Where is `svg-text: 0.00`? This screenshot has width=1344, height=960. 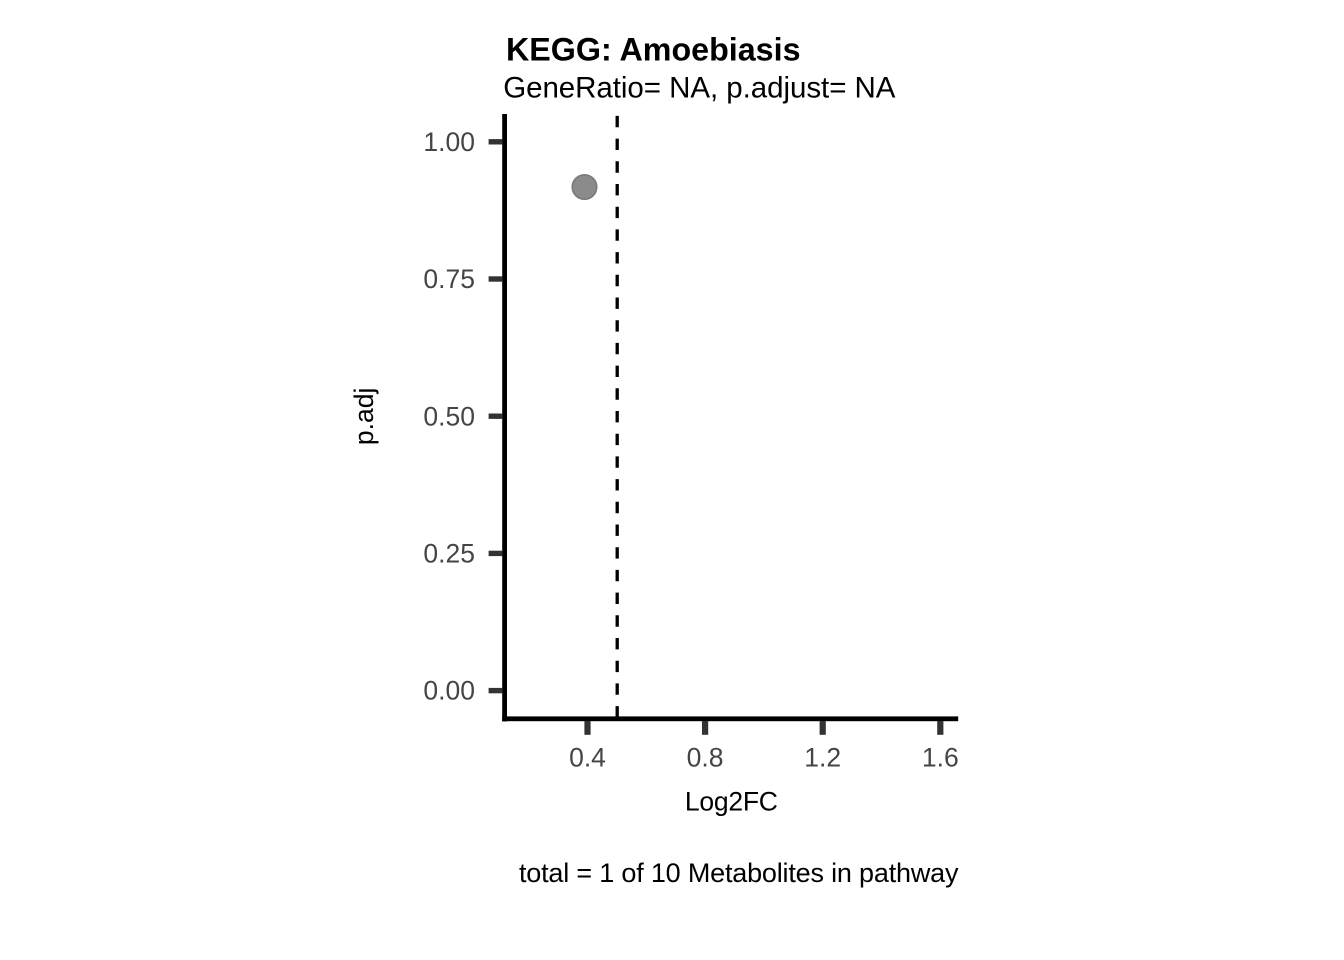 svg-text: 0.00 is located at coordinates (449, 691).